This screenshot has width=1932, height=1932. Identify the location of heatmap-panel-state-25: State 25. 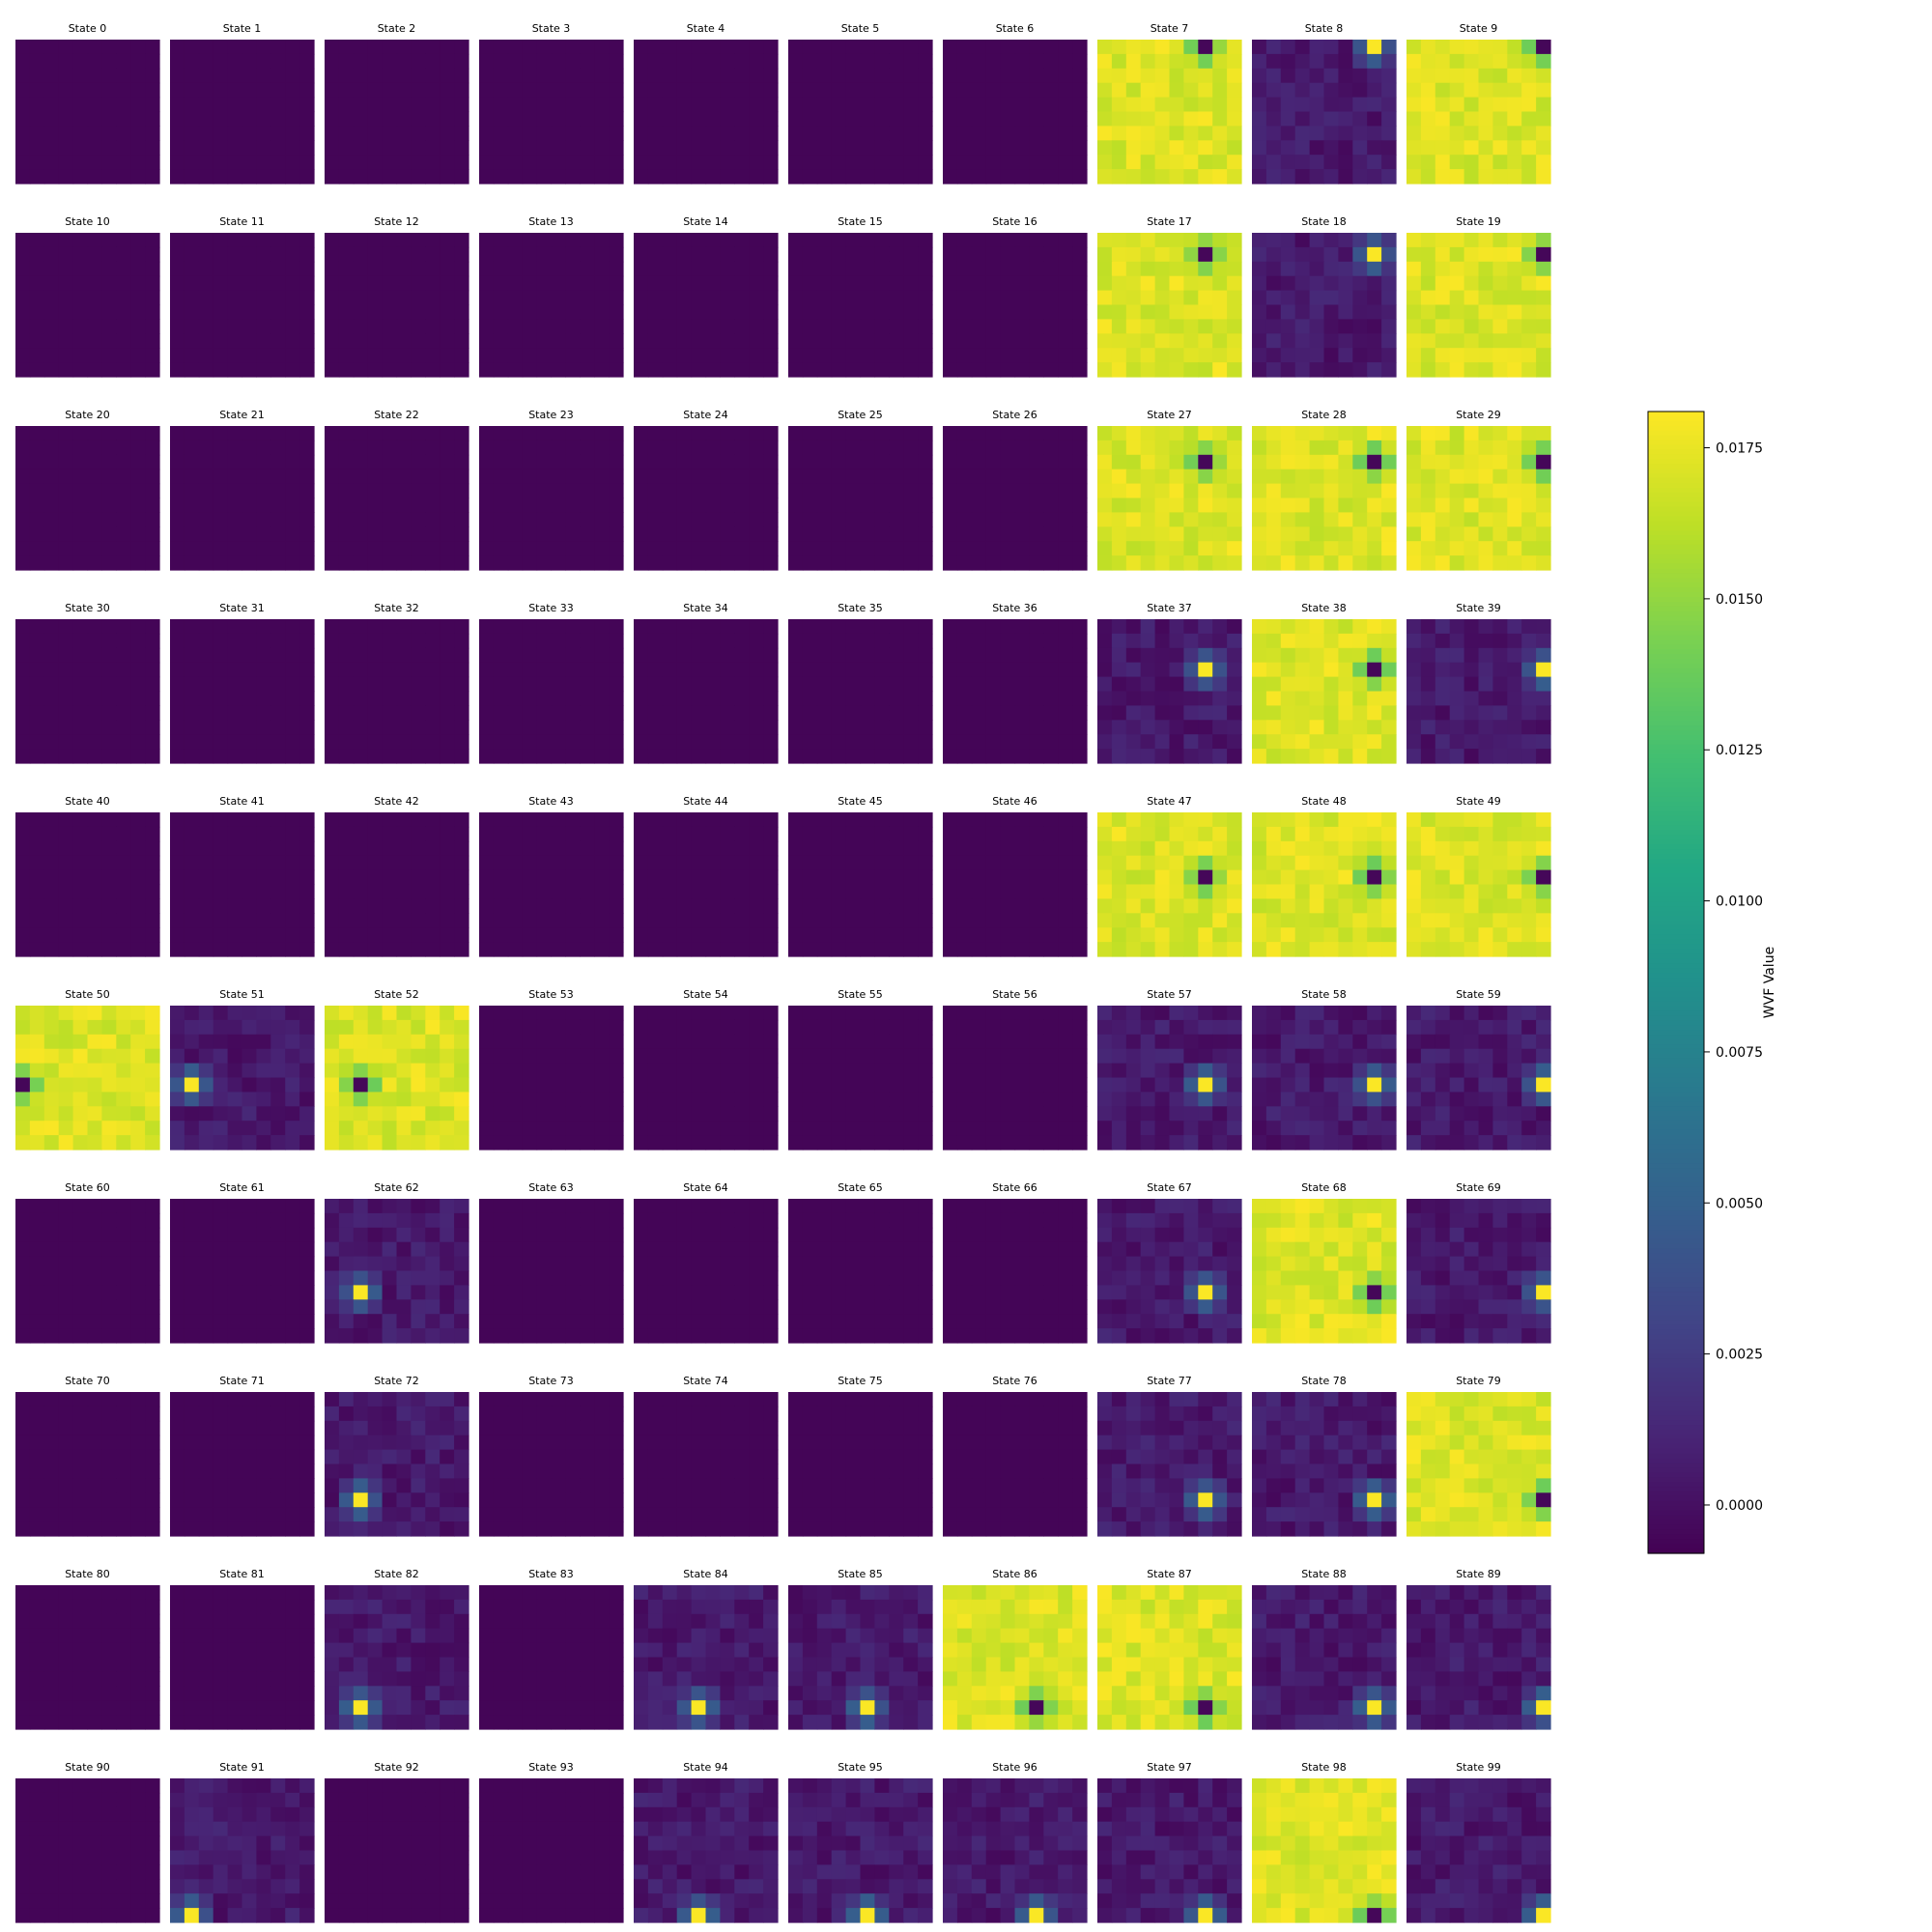
(860, 490).